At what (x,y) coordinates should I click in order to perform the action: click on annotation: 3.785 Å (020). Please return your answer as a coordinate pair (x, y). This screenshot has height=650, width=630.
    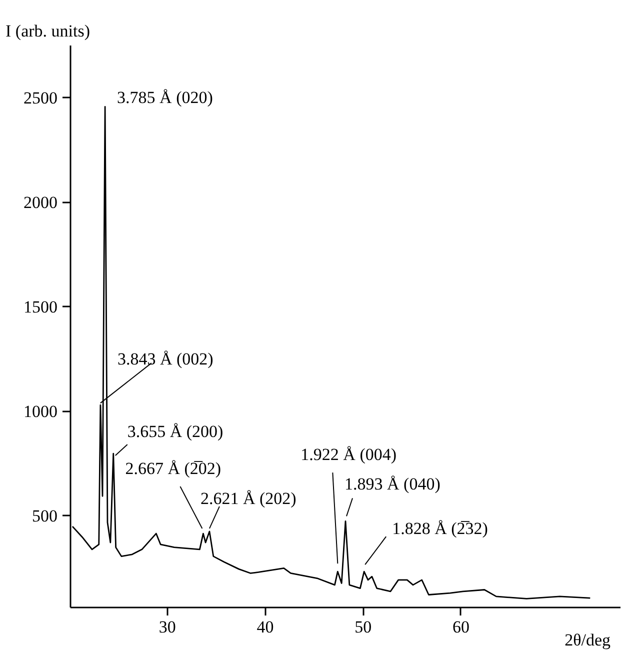
    Looking at the image, I should click on (165, 98).